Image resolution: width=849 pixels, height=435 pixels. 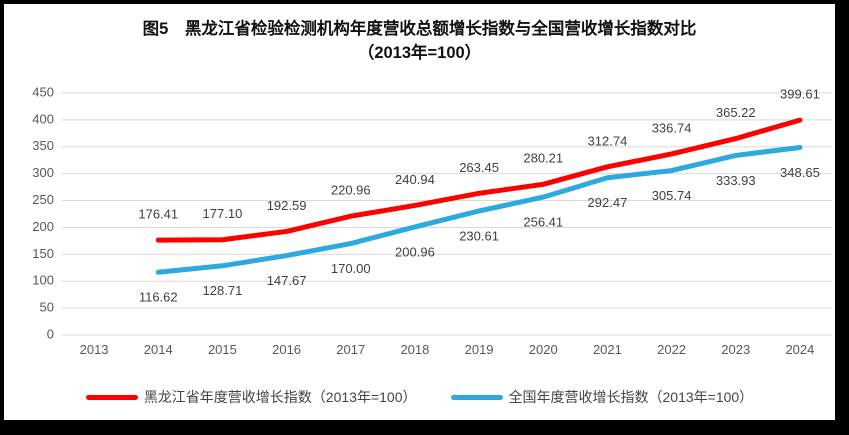 I want to click on legend-item-heilongjiang: 黑龙江省年度营收增长指数（2013年=100）, so click(x=251, y=397).